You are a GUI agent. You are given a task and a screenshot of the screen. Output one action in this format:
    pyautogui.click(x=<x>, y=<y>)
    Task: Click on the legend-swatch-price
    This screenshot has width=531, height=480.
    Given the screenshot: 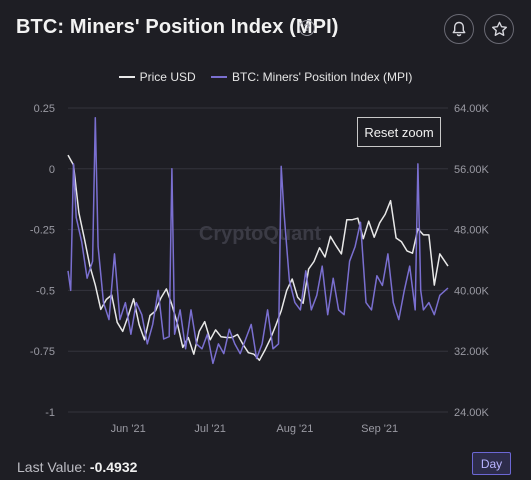 What is the action you would take?
    pyautogui.click(x=126, y=77)
    